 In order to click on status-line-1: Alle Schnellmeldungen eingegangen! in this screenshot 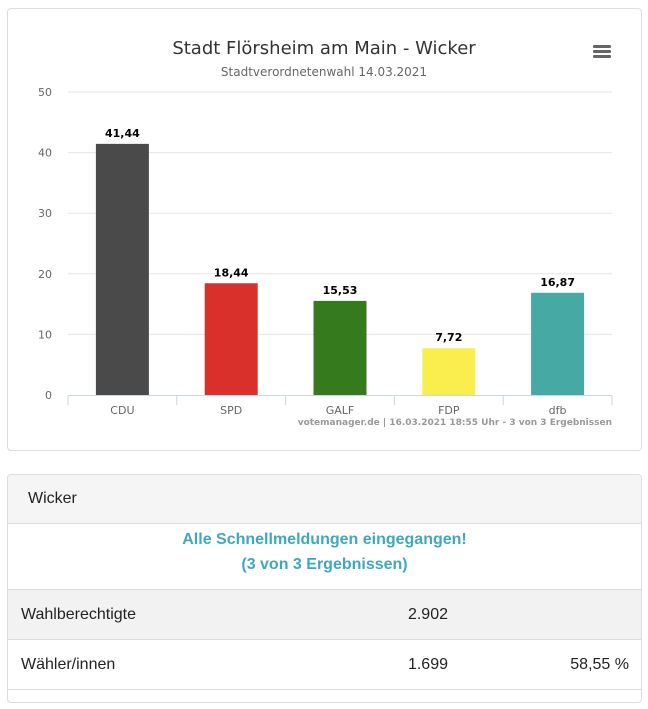, I will do `click(324, 539)`.